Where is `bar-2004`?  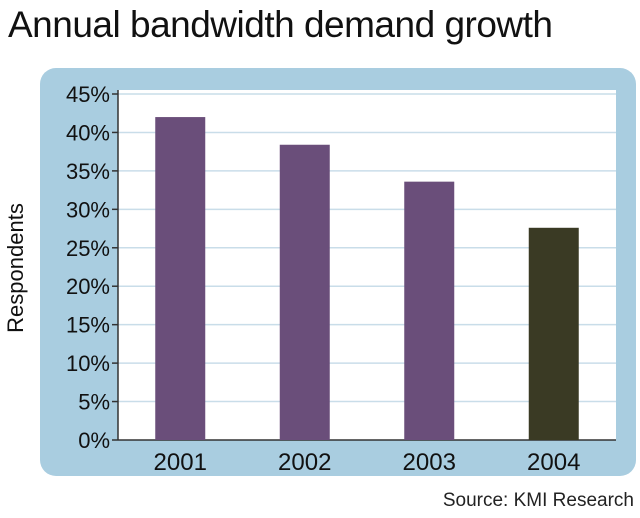 bar-2004 is located at coordinates (553, 333).